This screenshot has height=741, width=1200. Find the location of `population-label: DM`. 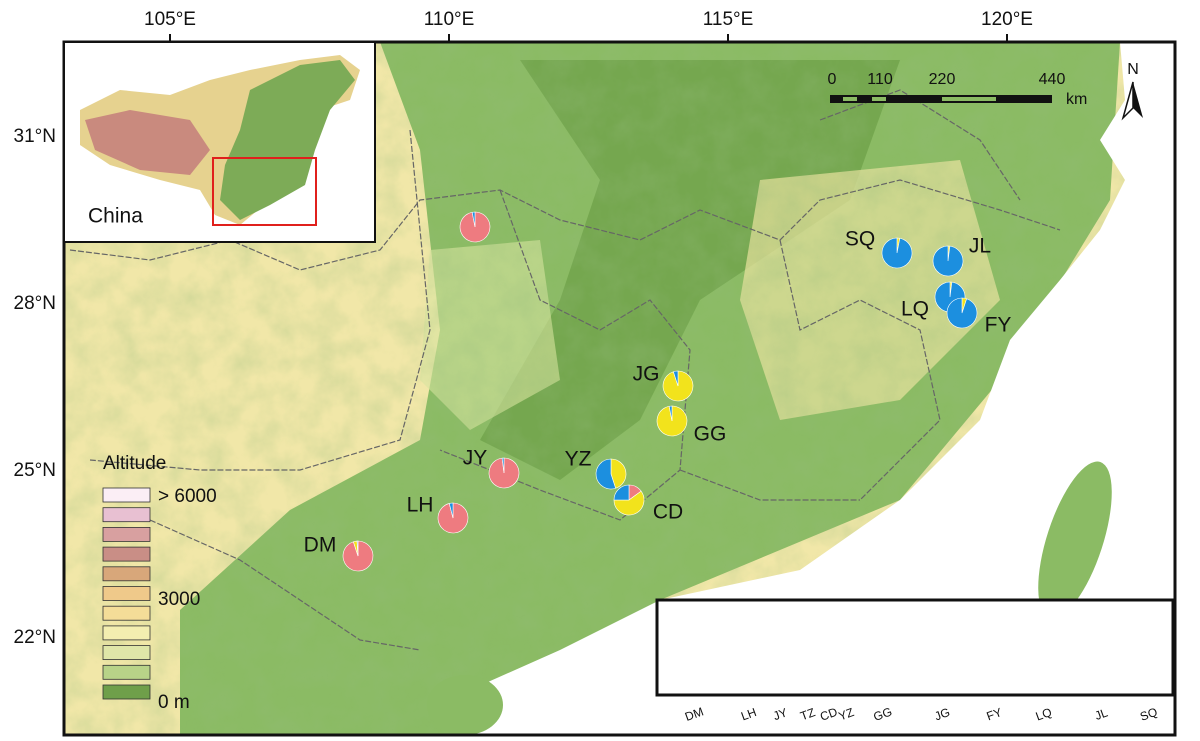

population-label: DM is located at coordinates (694, 714).